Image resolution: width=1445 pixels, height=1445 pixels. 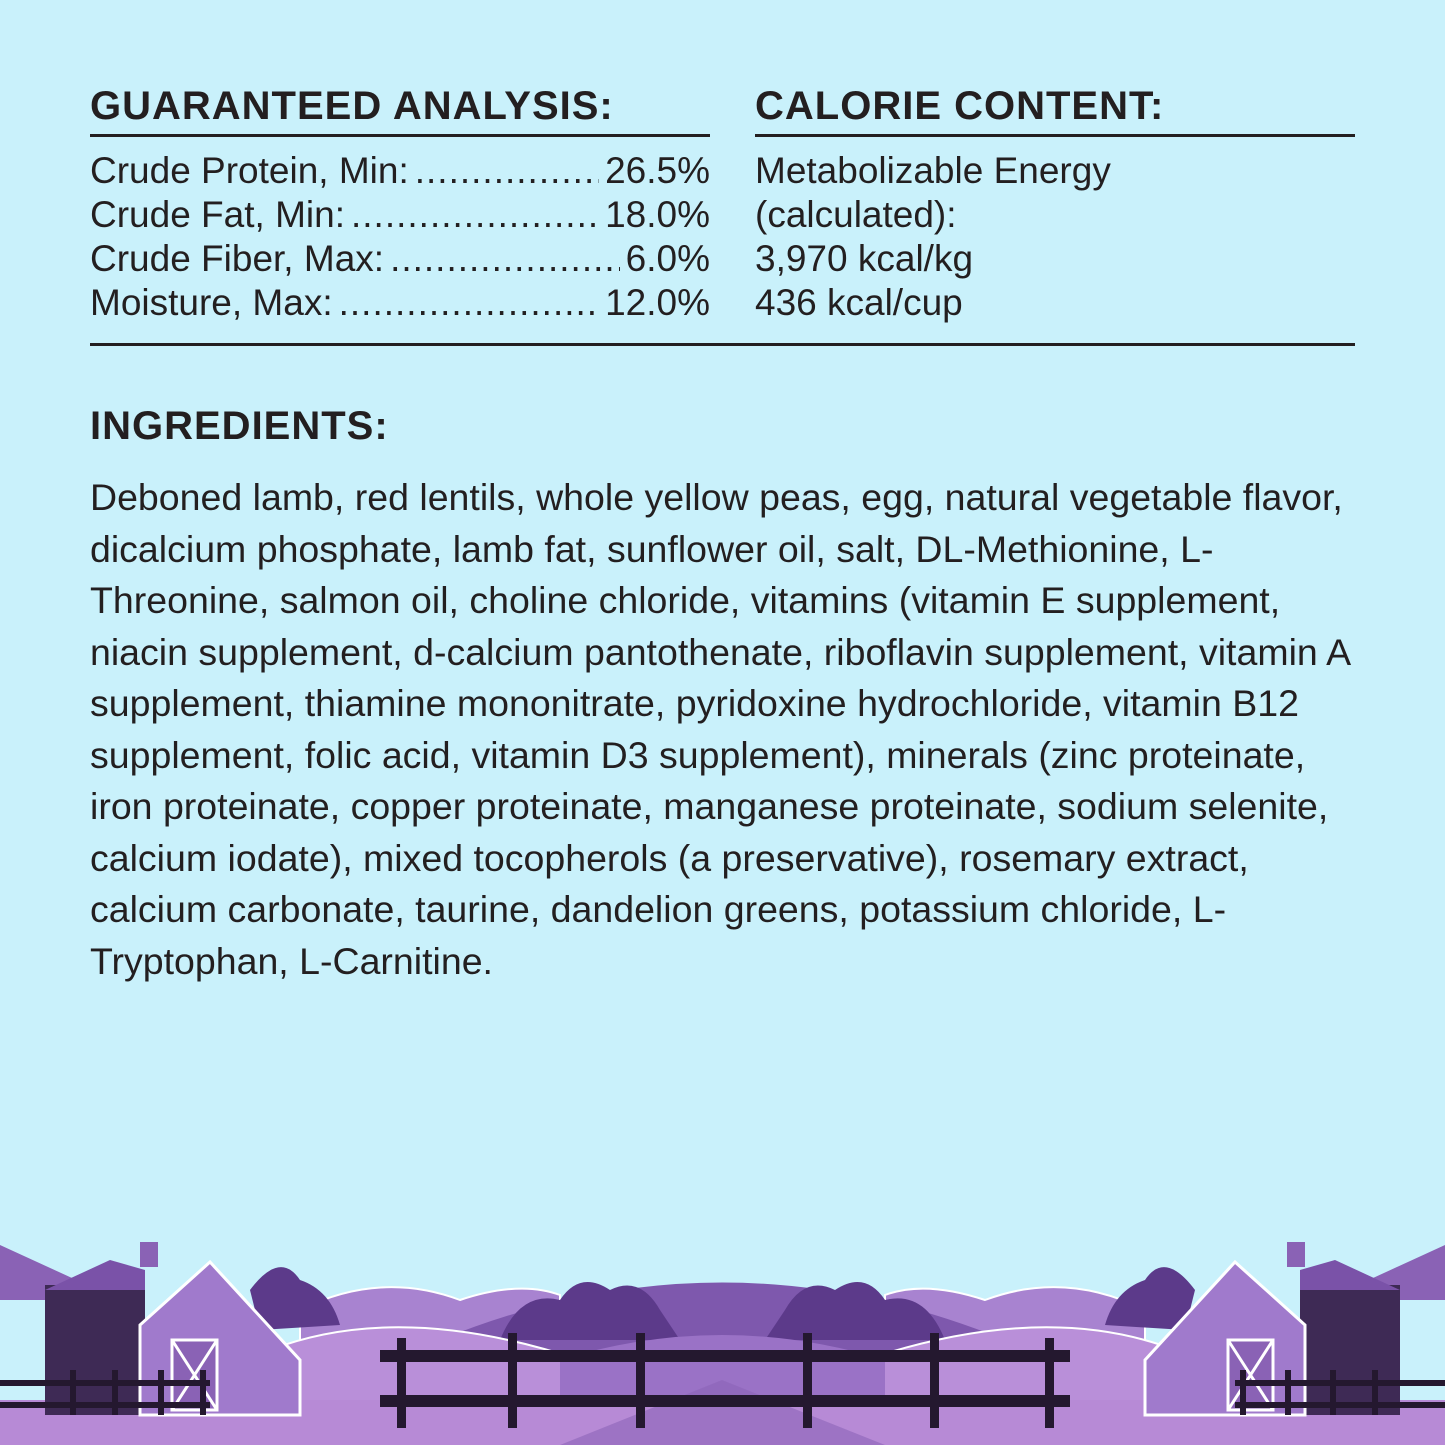 I want to click on analysis-value: 26.5%, so click(x=657, y=170).